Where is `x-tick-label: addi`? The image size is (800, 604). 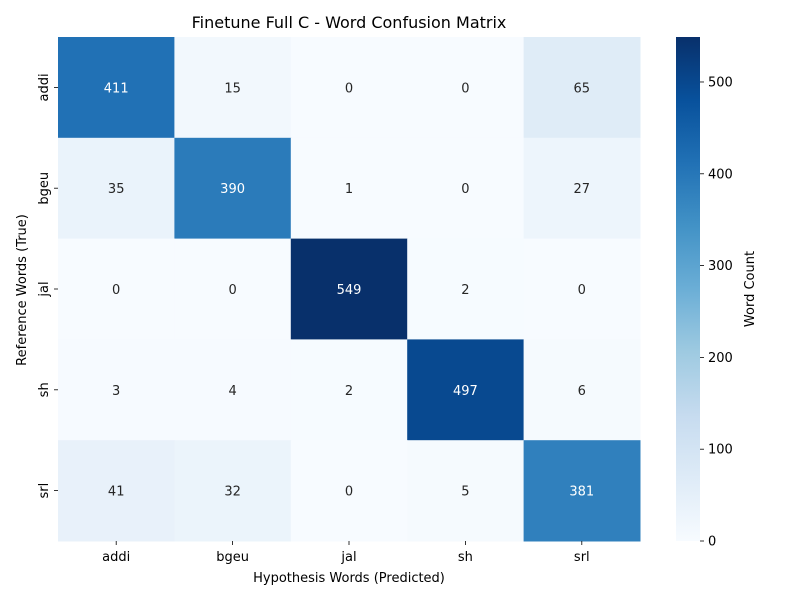
x-tick-label: addi is located at coordinates (116, 557).